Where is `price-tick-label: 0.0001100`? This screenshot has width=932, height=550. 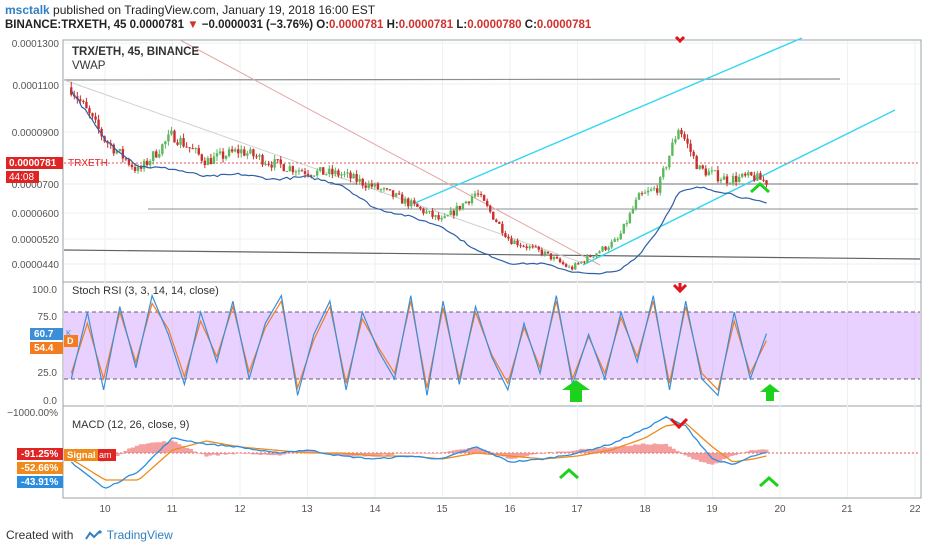
price-tick-label: 0.0001100 is located at coordinates (35, 86).